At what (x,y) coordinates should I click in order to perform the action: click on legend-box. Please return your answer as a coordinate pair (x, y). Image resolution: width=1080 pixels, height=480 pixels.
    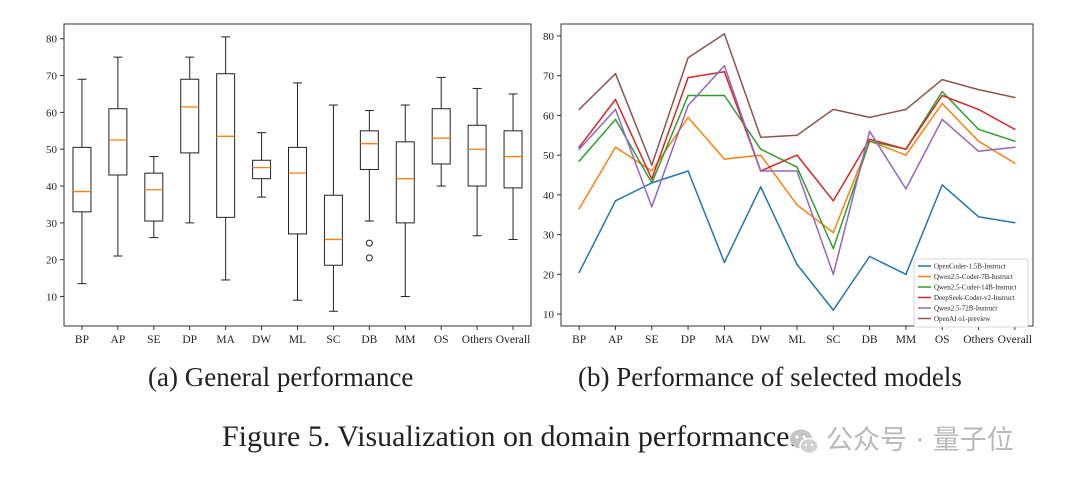
    Looking at the image, I should click on (971, 293).